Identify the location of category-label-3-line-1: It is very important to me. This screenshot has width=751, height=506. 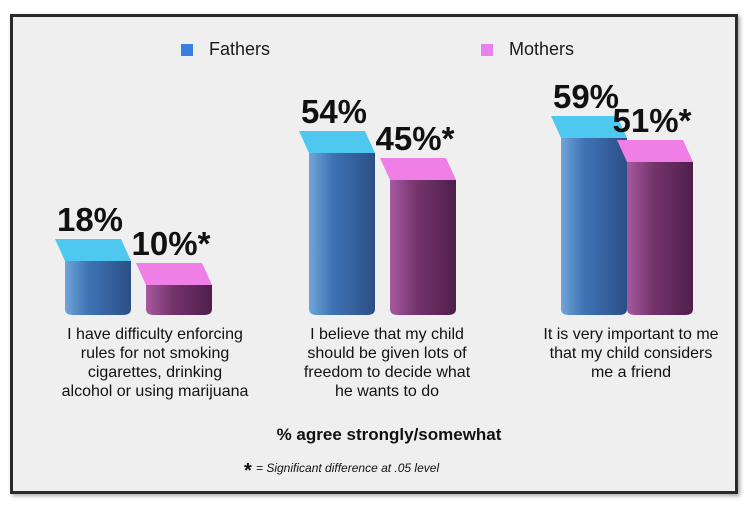
(630, 334).